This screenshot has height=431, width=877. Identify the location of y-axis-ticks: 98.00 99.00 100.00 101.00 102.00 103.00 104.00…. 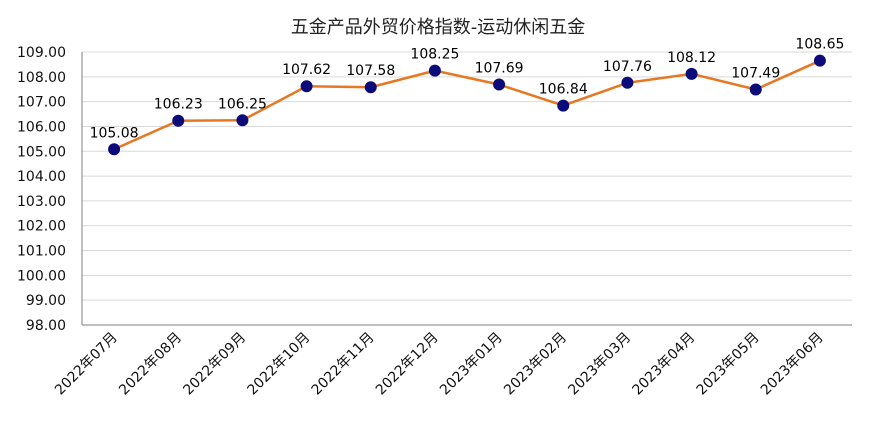
(41, 189).